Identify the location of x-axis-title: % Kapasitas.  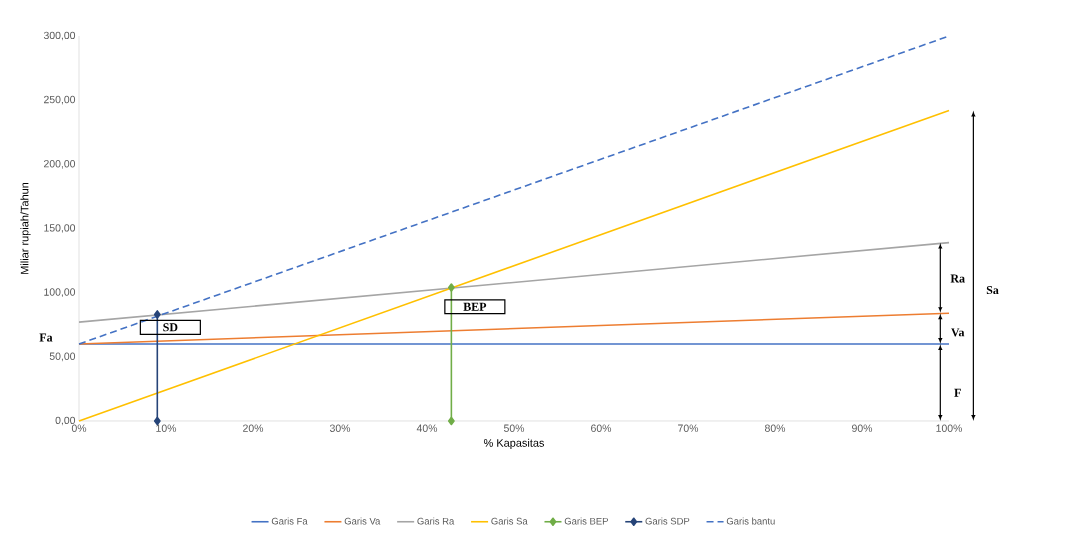
(514, 443).